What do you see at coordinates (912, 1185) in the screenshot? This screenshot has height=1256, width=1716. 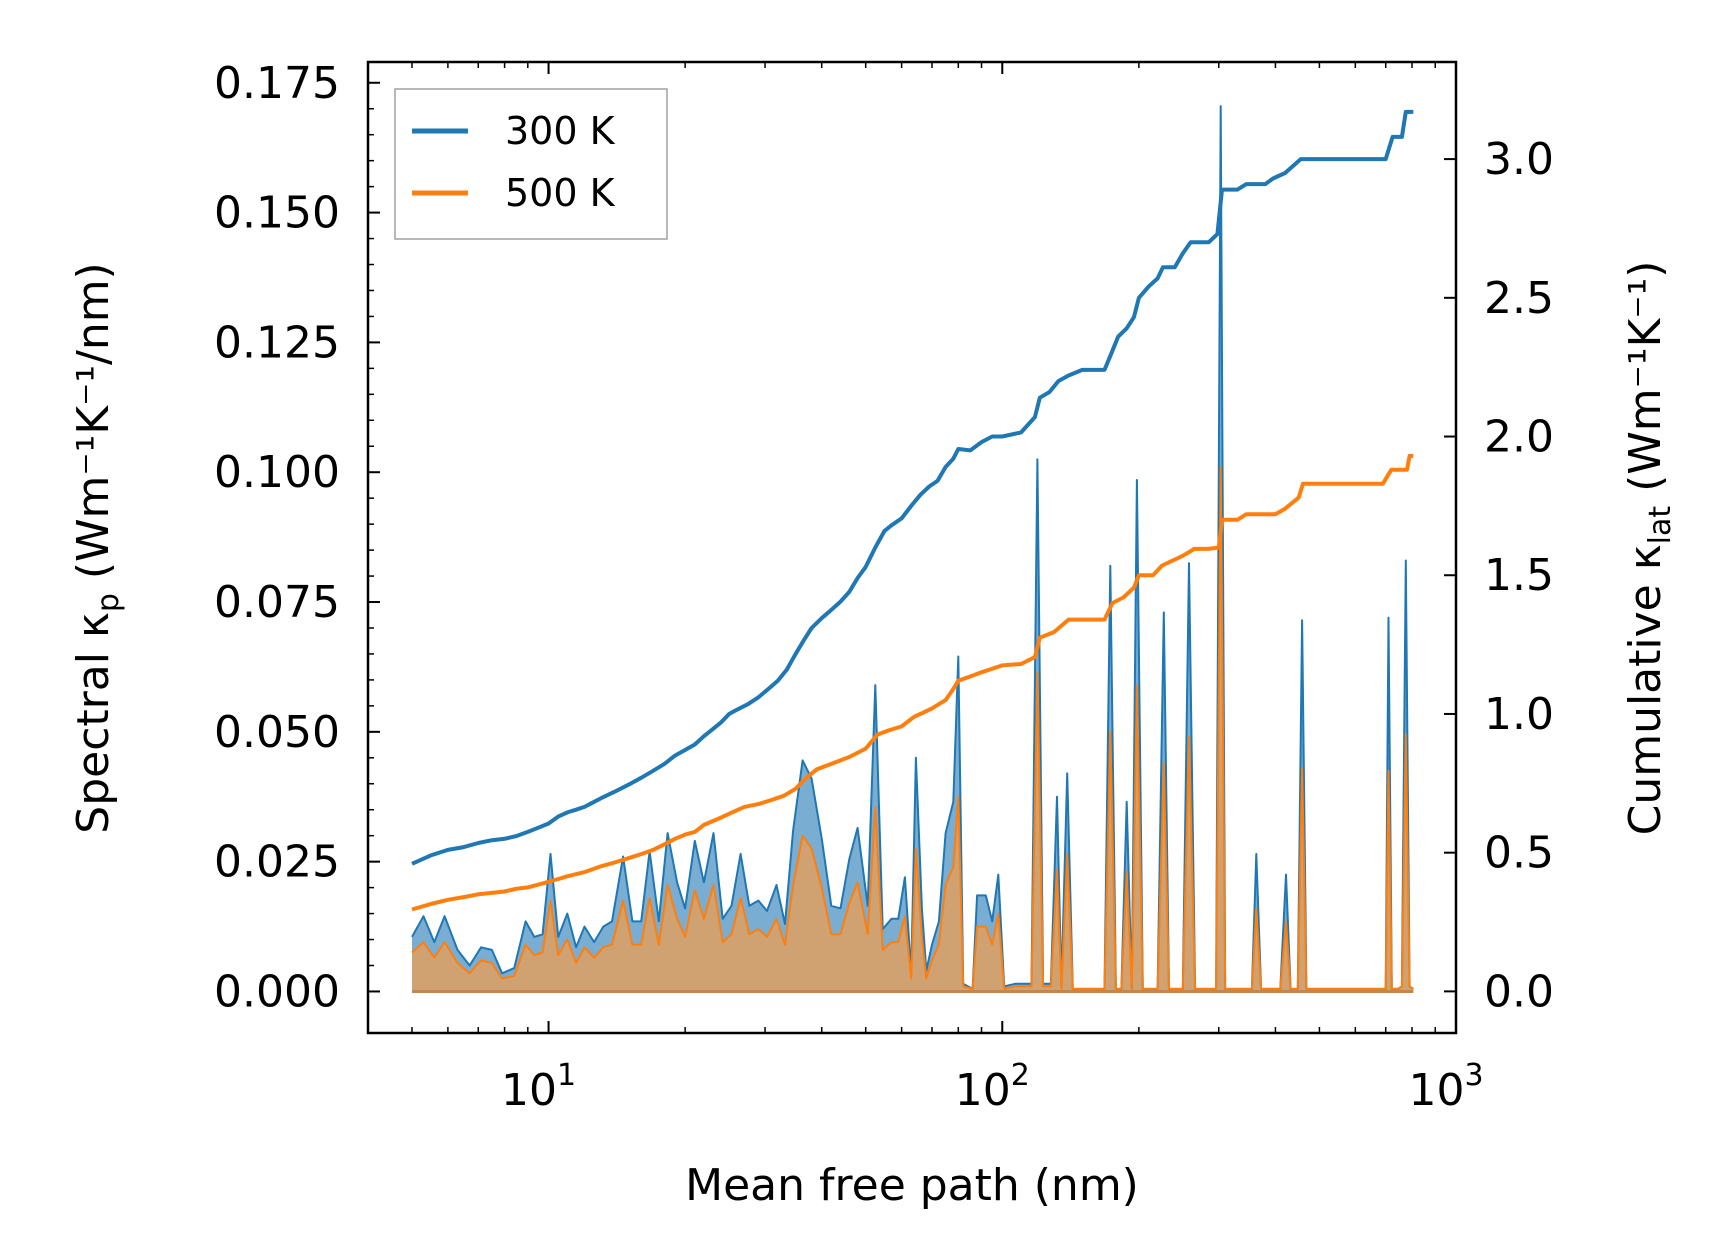 I see `x-axis-label: Mean free path (nm)` at bounding box center [912, 1185].